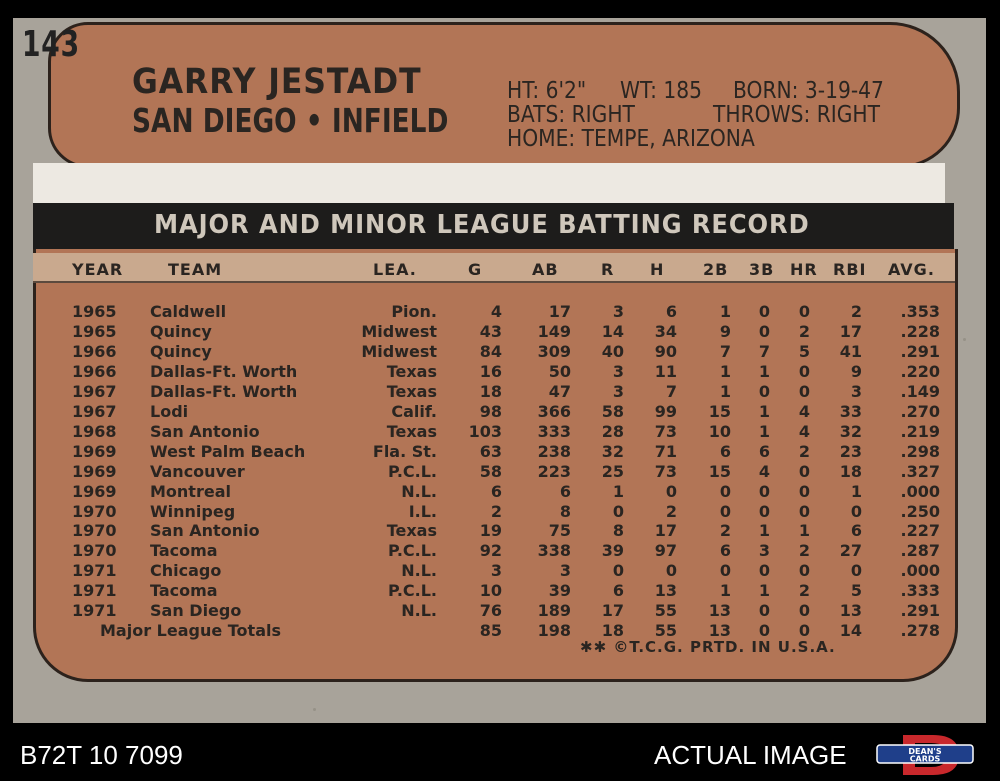  Describe the element at coordinates (475, 269) in the screenshot. I see `column-header: G` at that location.